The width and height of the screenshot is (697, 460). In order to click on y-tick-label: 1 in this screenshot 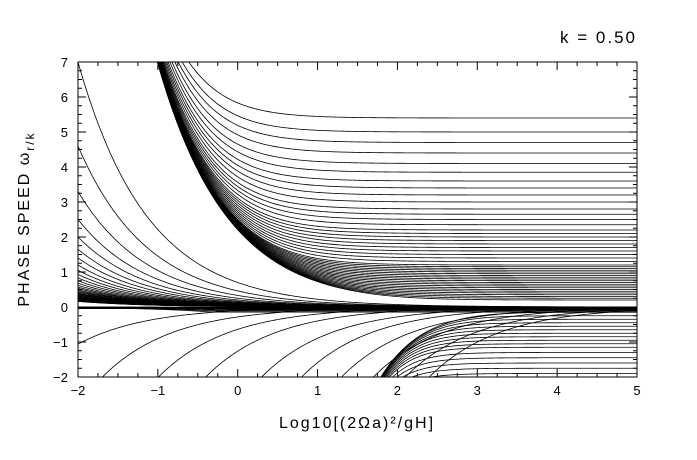, I will do `click(64, 272)`.